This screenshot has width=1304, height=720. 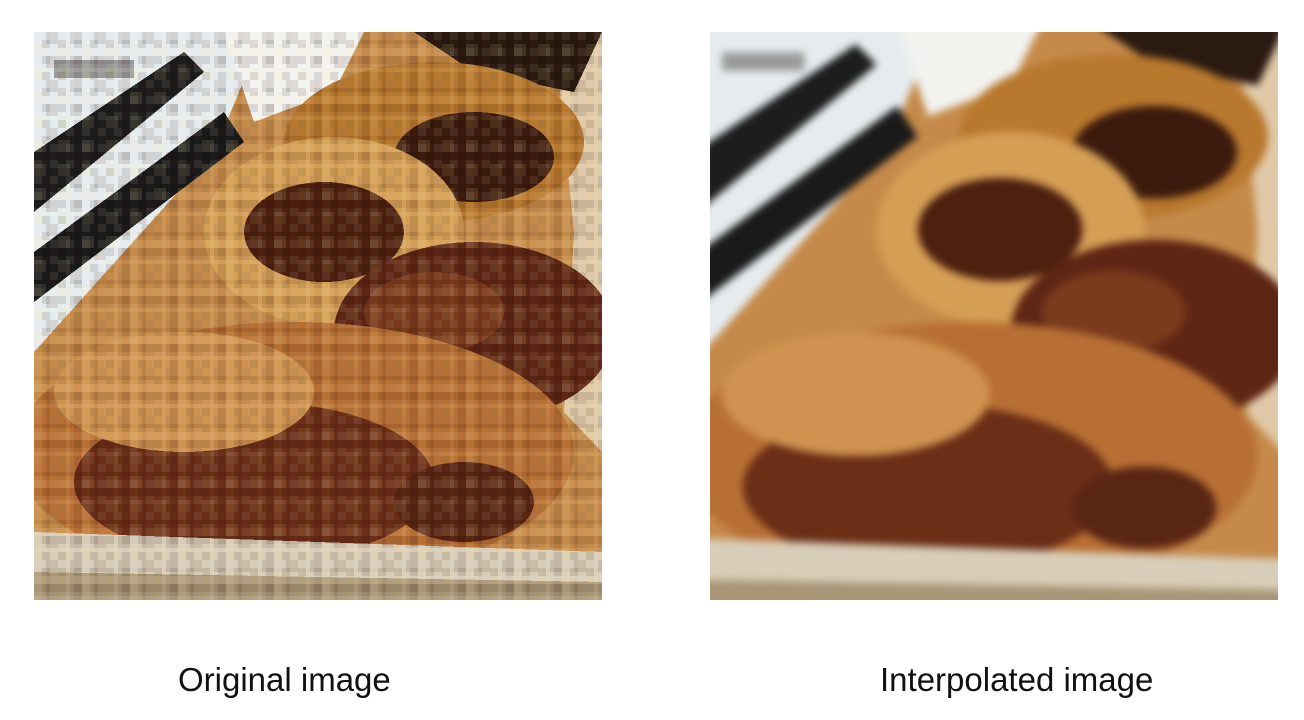 I want to click on original-image-caption: Original image, so click(x=284, y=679).